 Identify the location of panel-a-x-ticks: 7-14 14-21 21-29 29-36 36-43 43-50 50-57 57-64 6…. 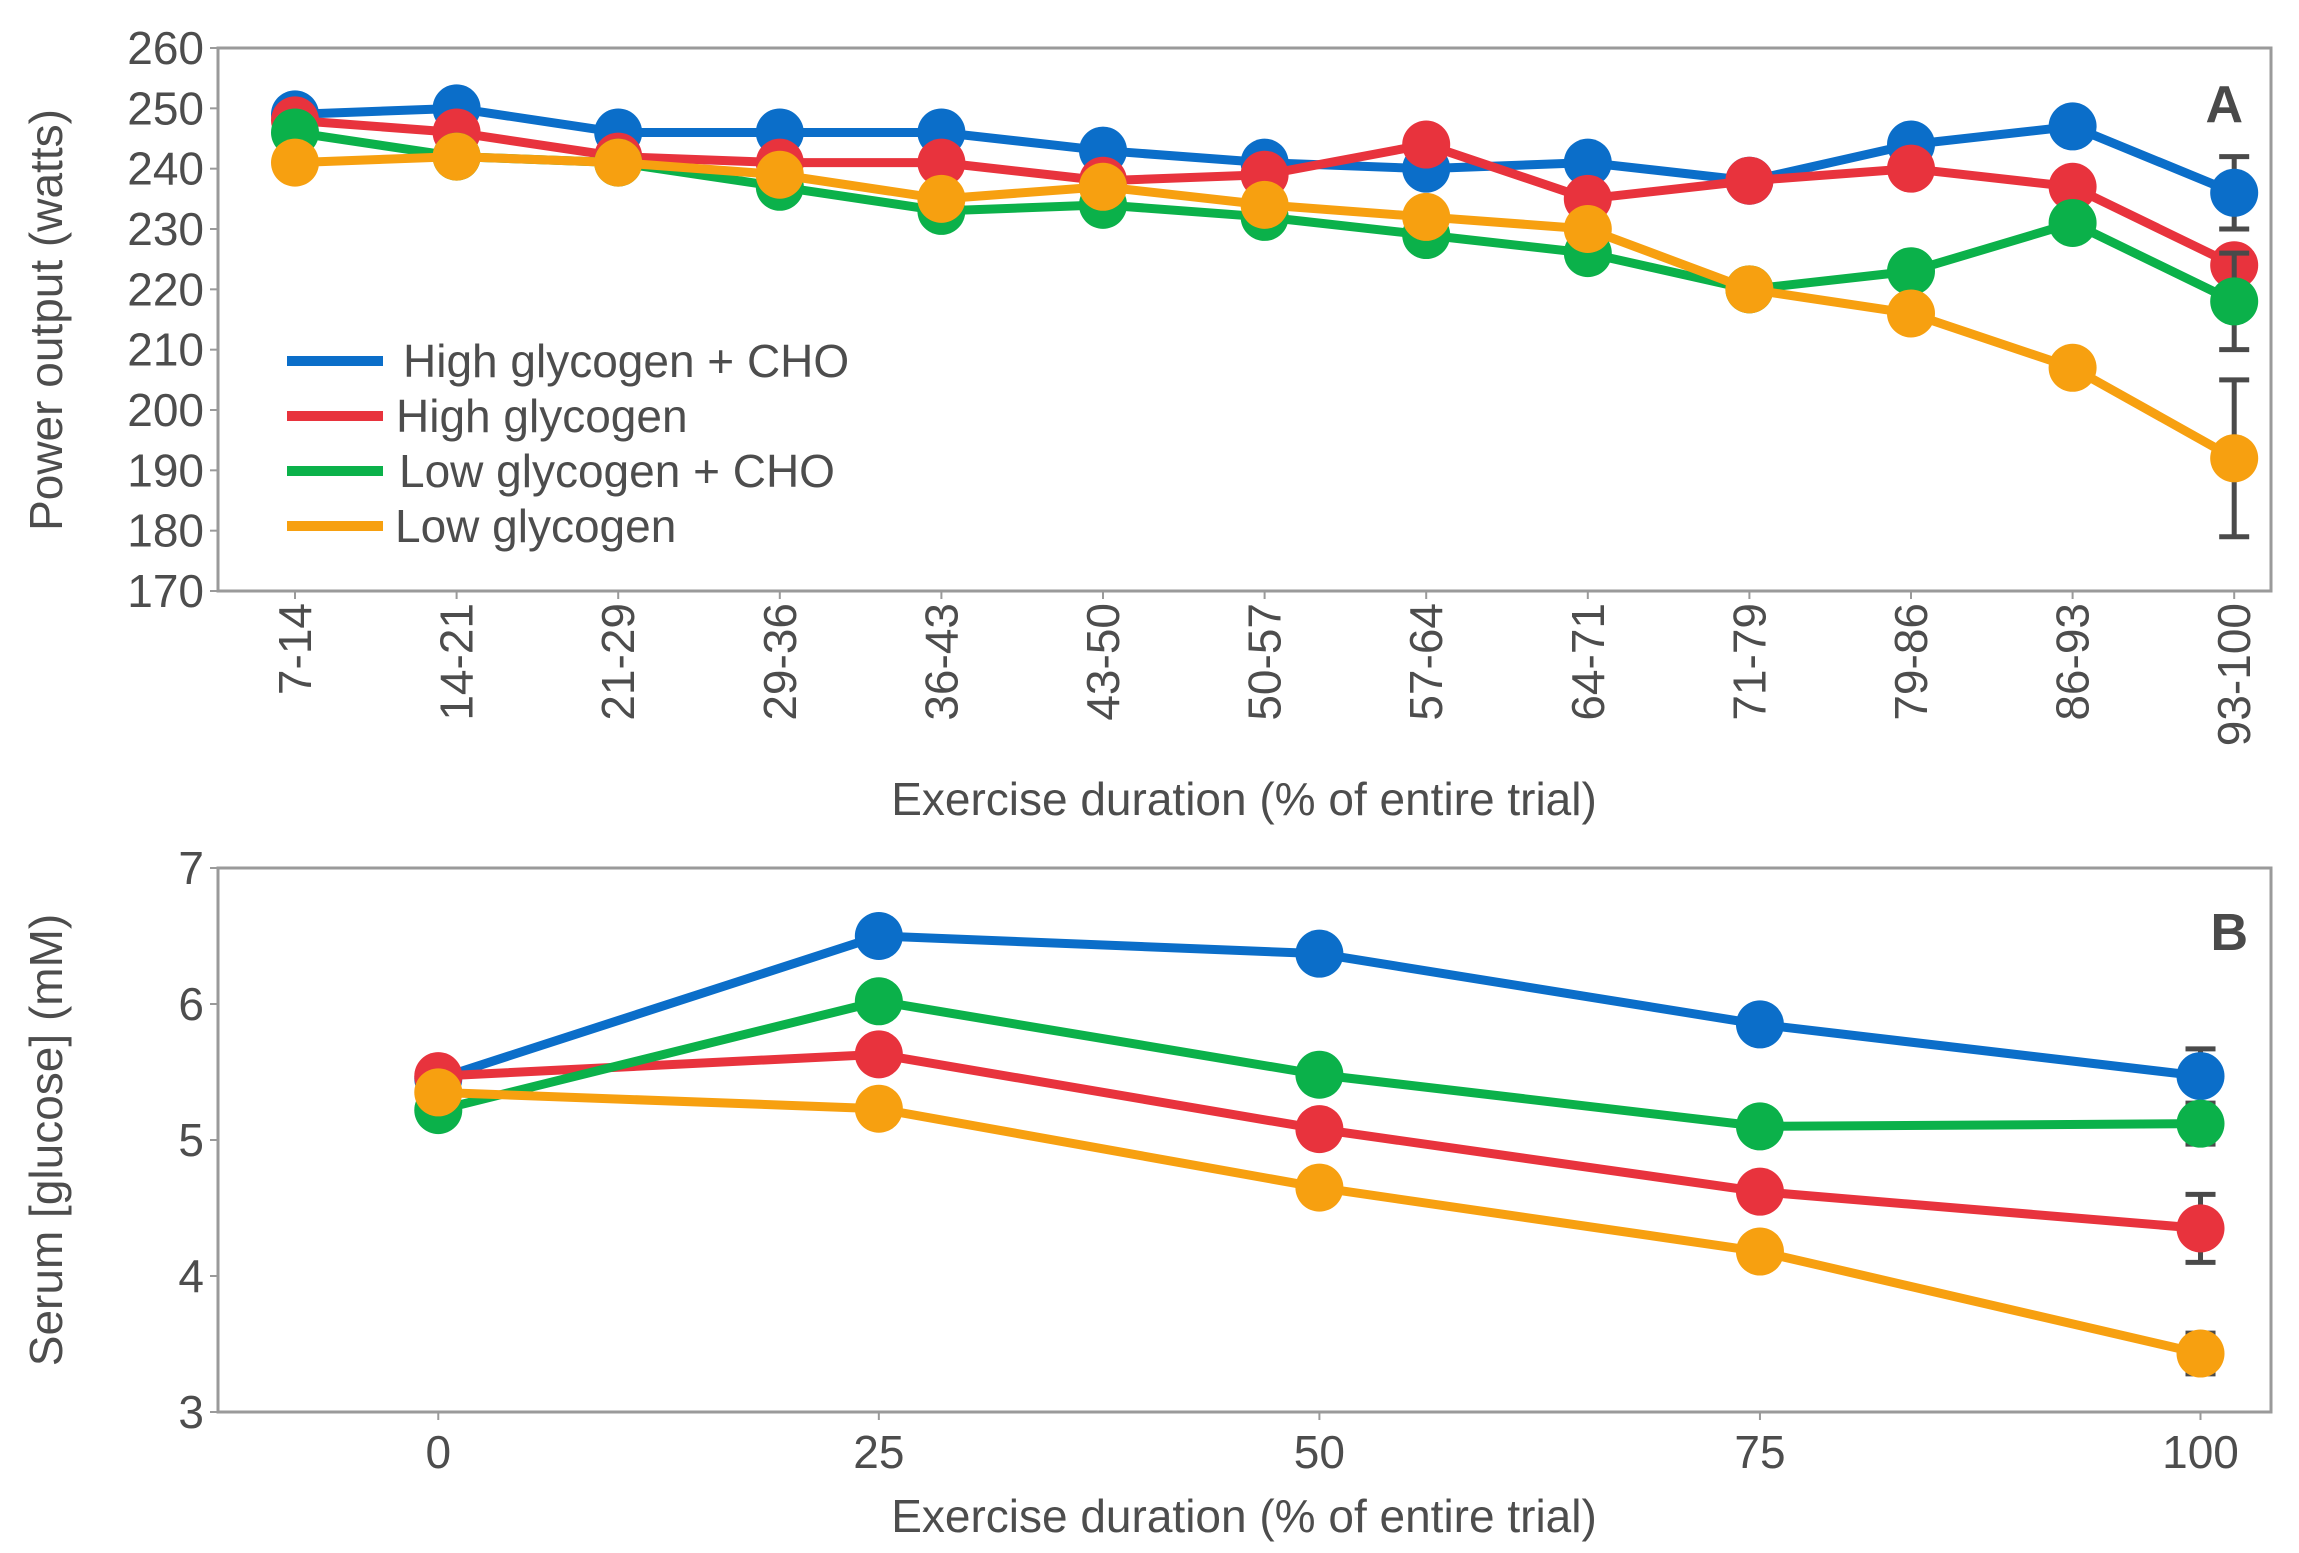
(1264, 668).